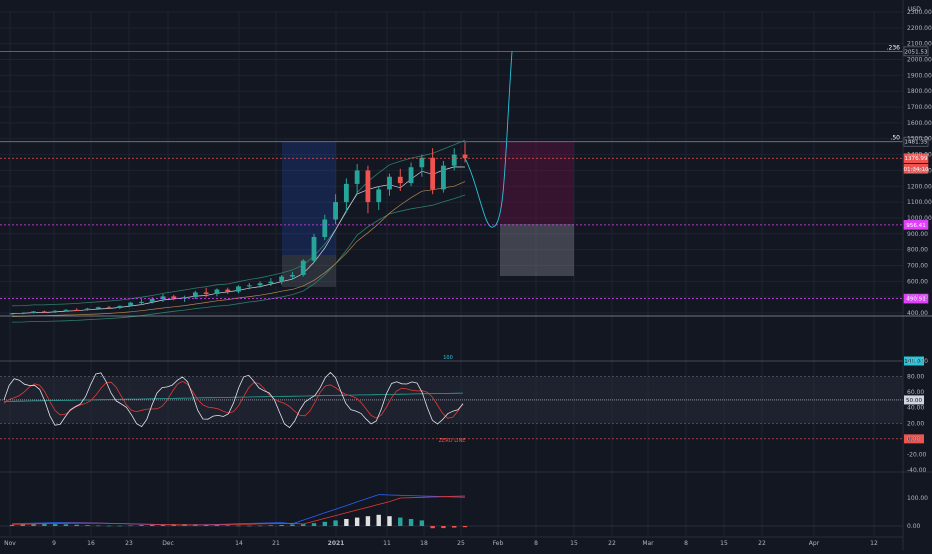 Image resolution: width=932 pixels, height=554 pixels. Describe the element at coordinates (91, 543) in the screenshot. I see `time-tick-label: 16` at that location.